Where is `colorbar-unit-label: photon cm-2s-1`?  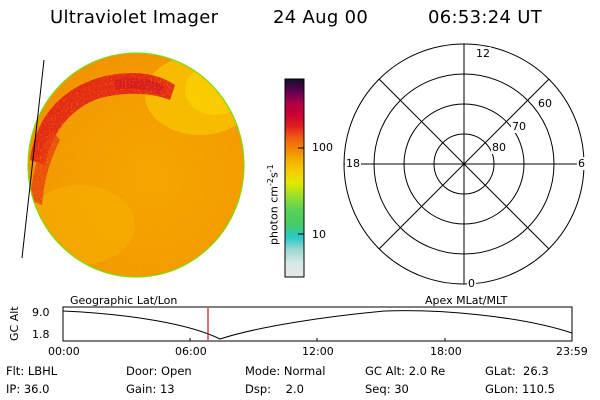 colorbar-unit-label: photon cm-2s-1 is located at coordinates (273, 204).